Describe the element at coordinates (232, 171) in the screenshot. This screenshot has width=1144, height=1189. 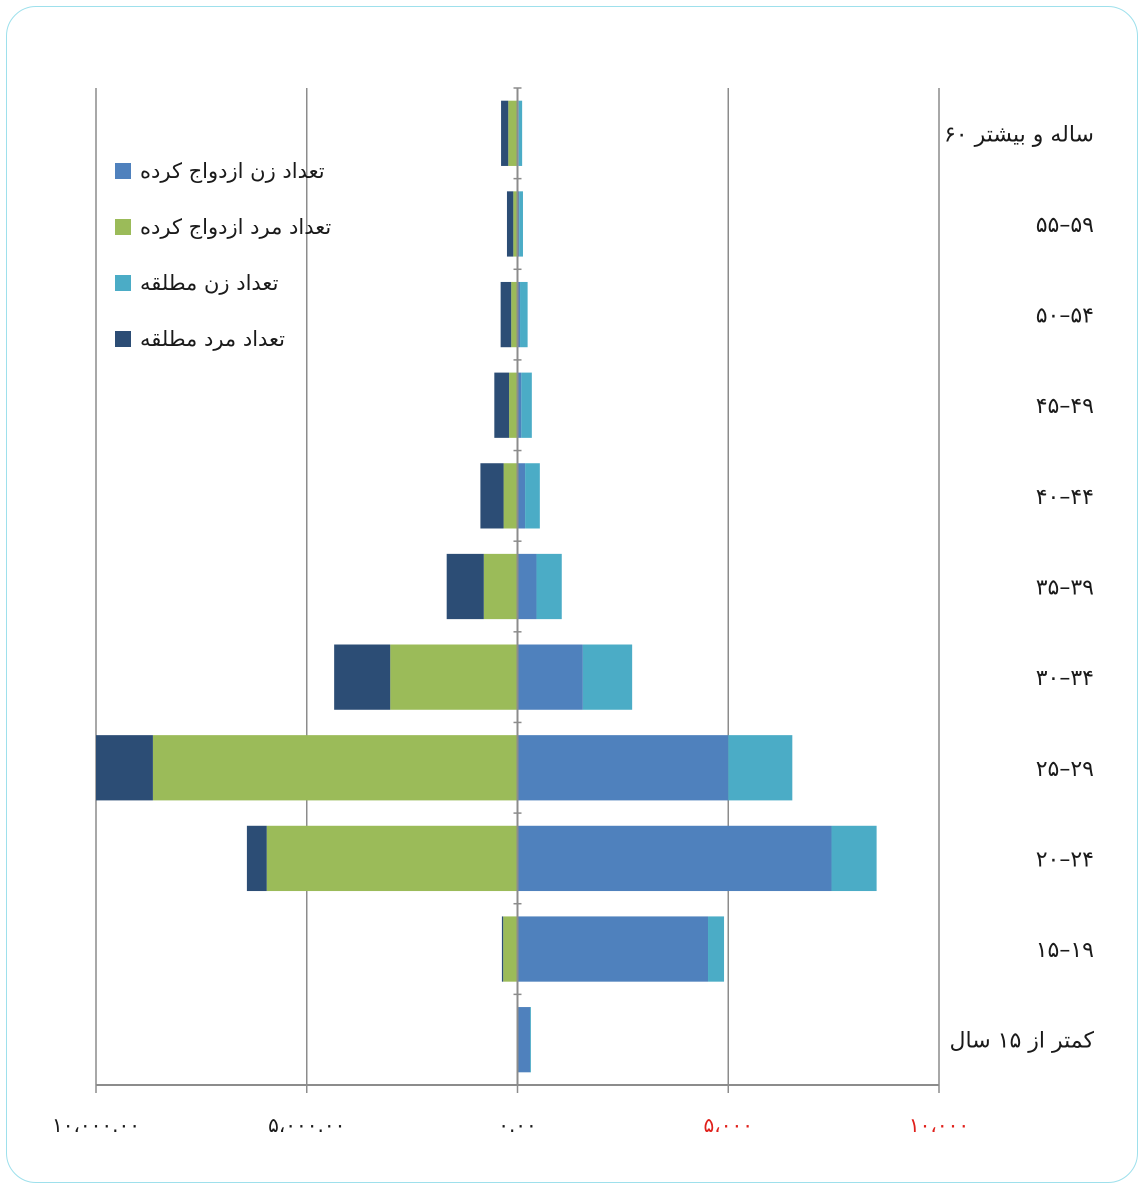
I see `legend-label: تعداد زن ازدواج کرده` at that location.